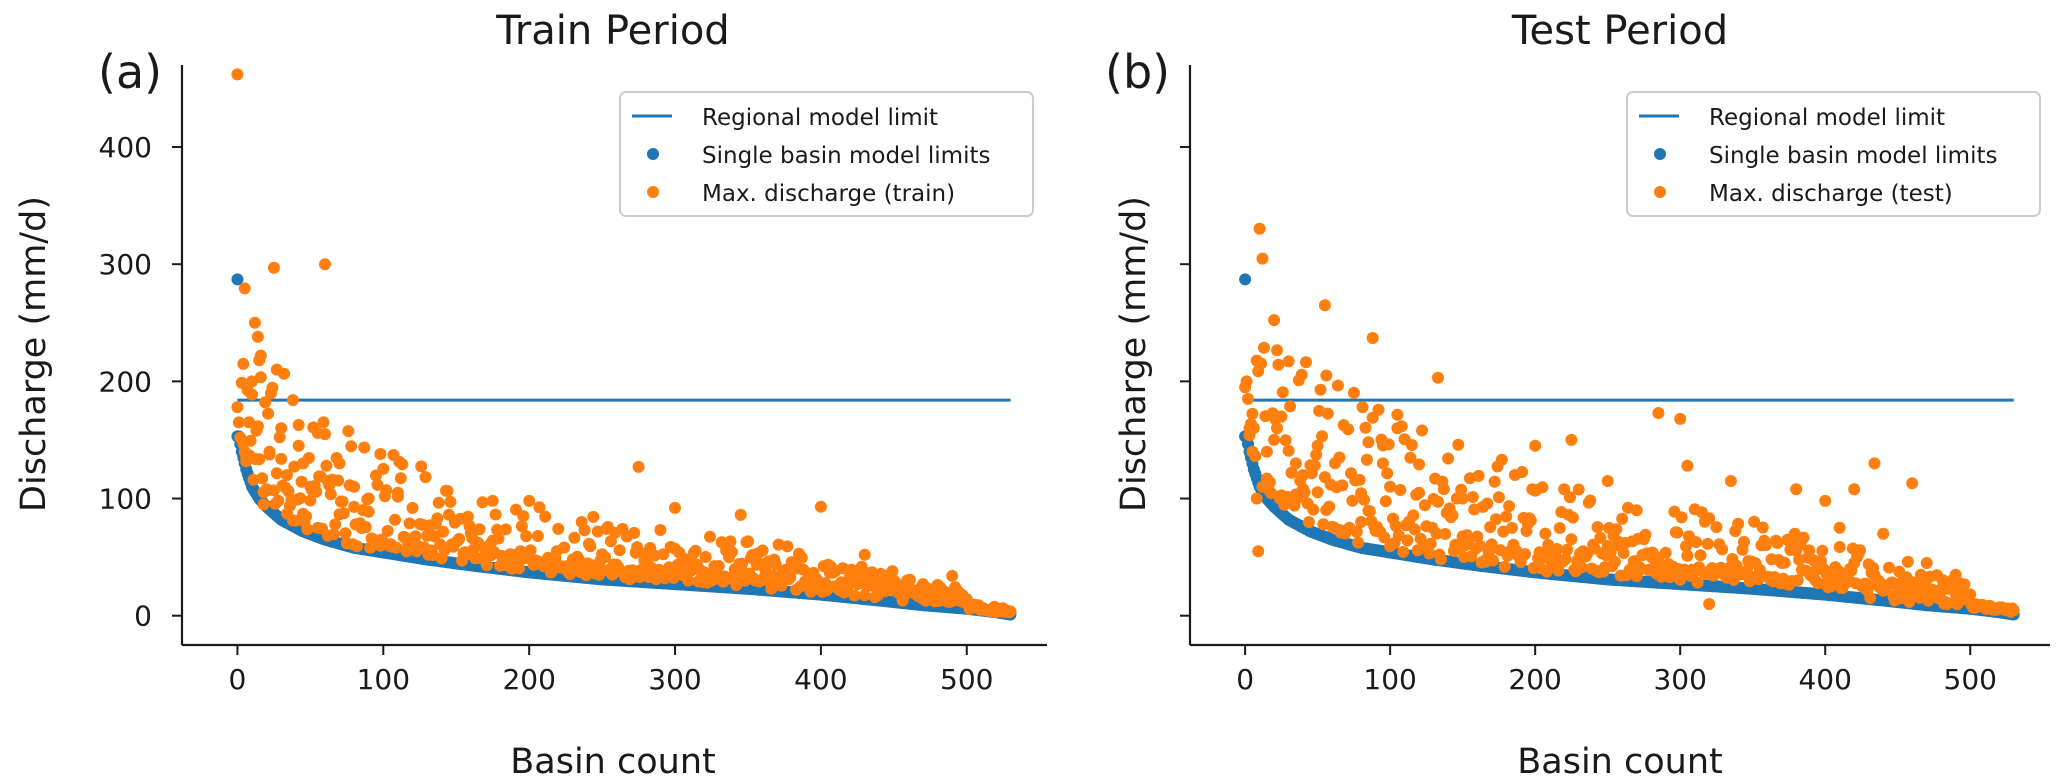 The width and height of the screenshot is (2067, 784). What do you see at coordinates (1660, 192) in the screenshot?
I see `legend-orange-marker` at bounding box center [1660, 192].